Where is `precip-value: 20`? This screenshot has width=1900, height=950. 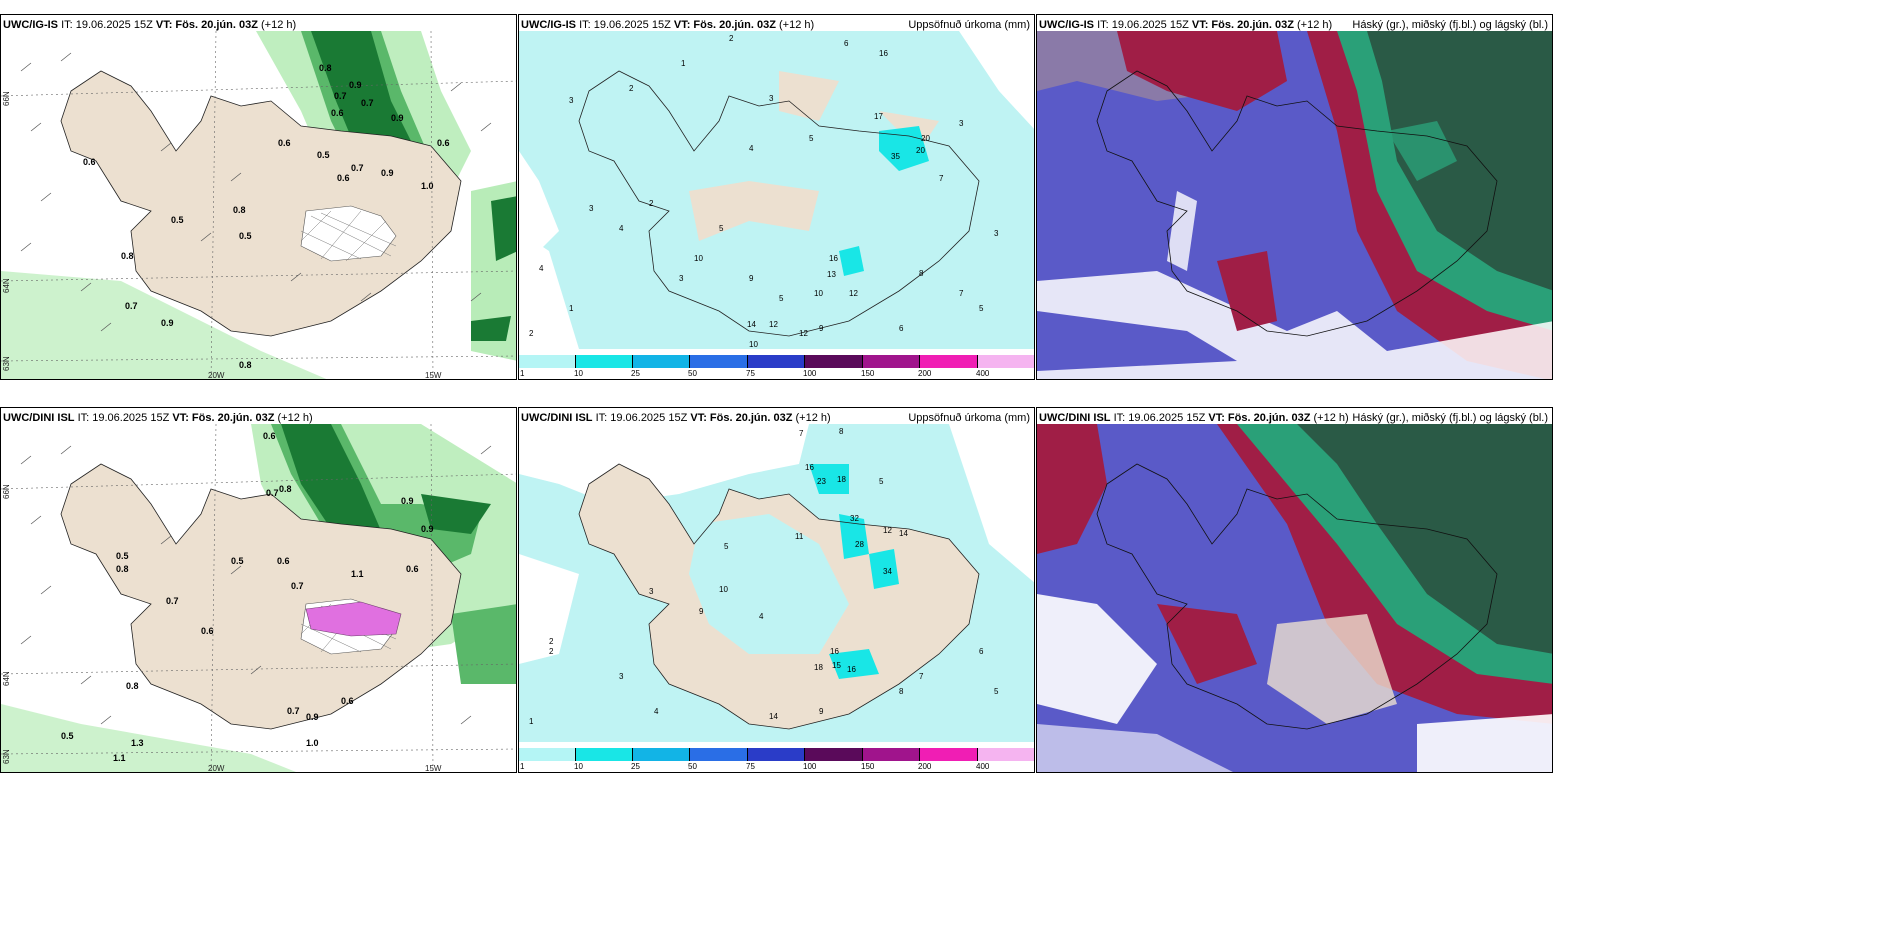
precip-value: 20 is located at coordinates (925, 138).